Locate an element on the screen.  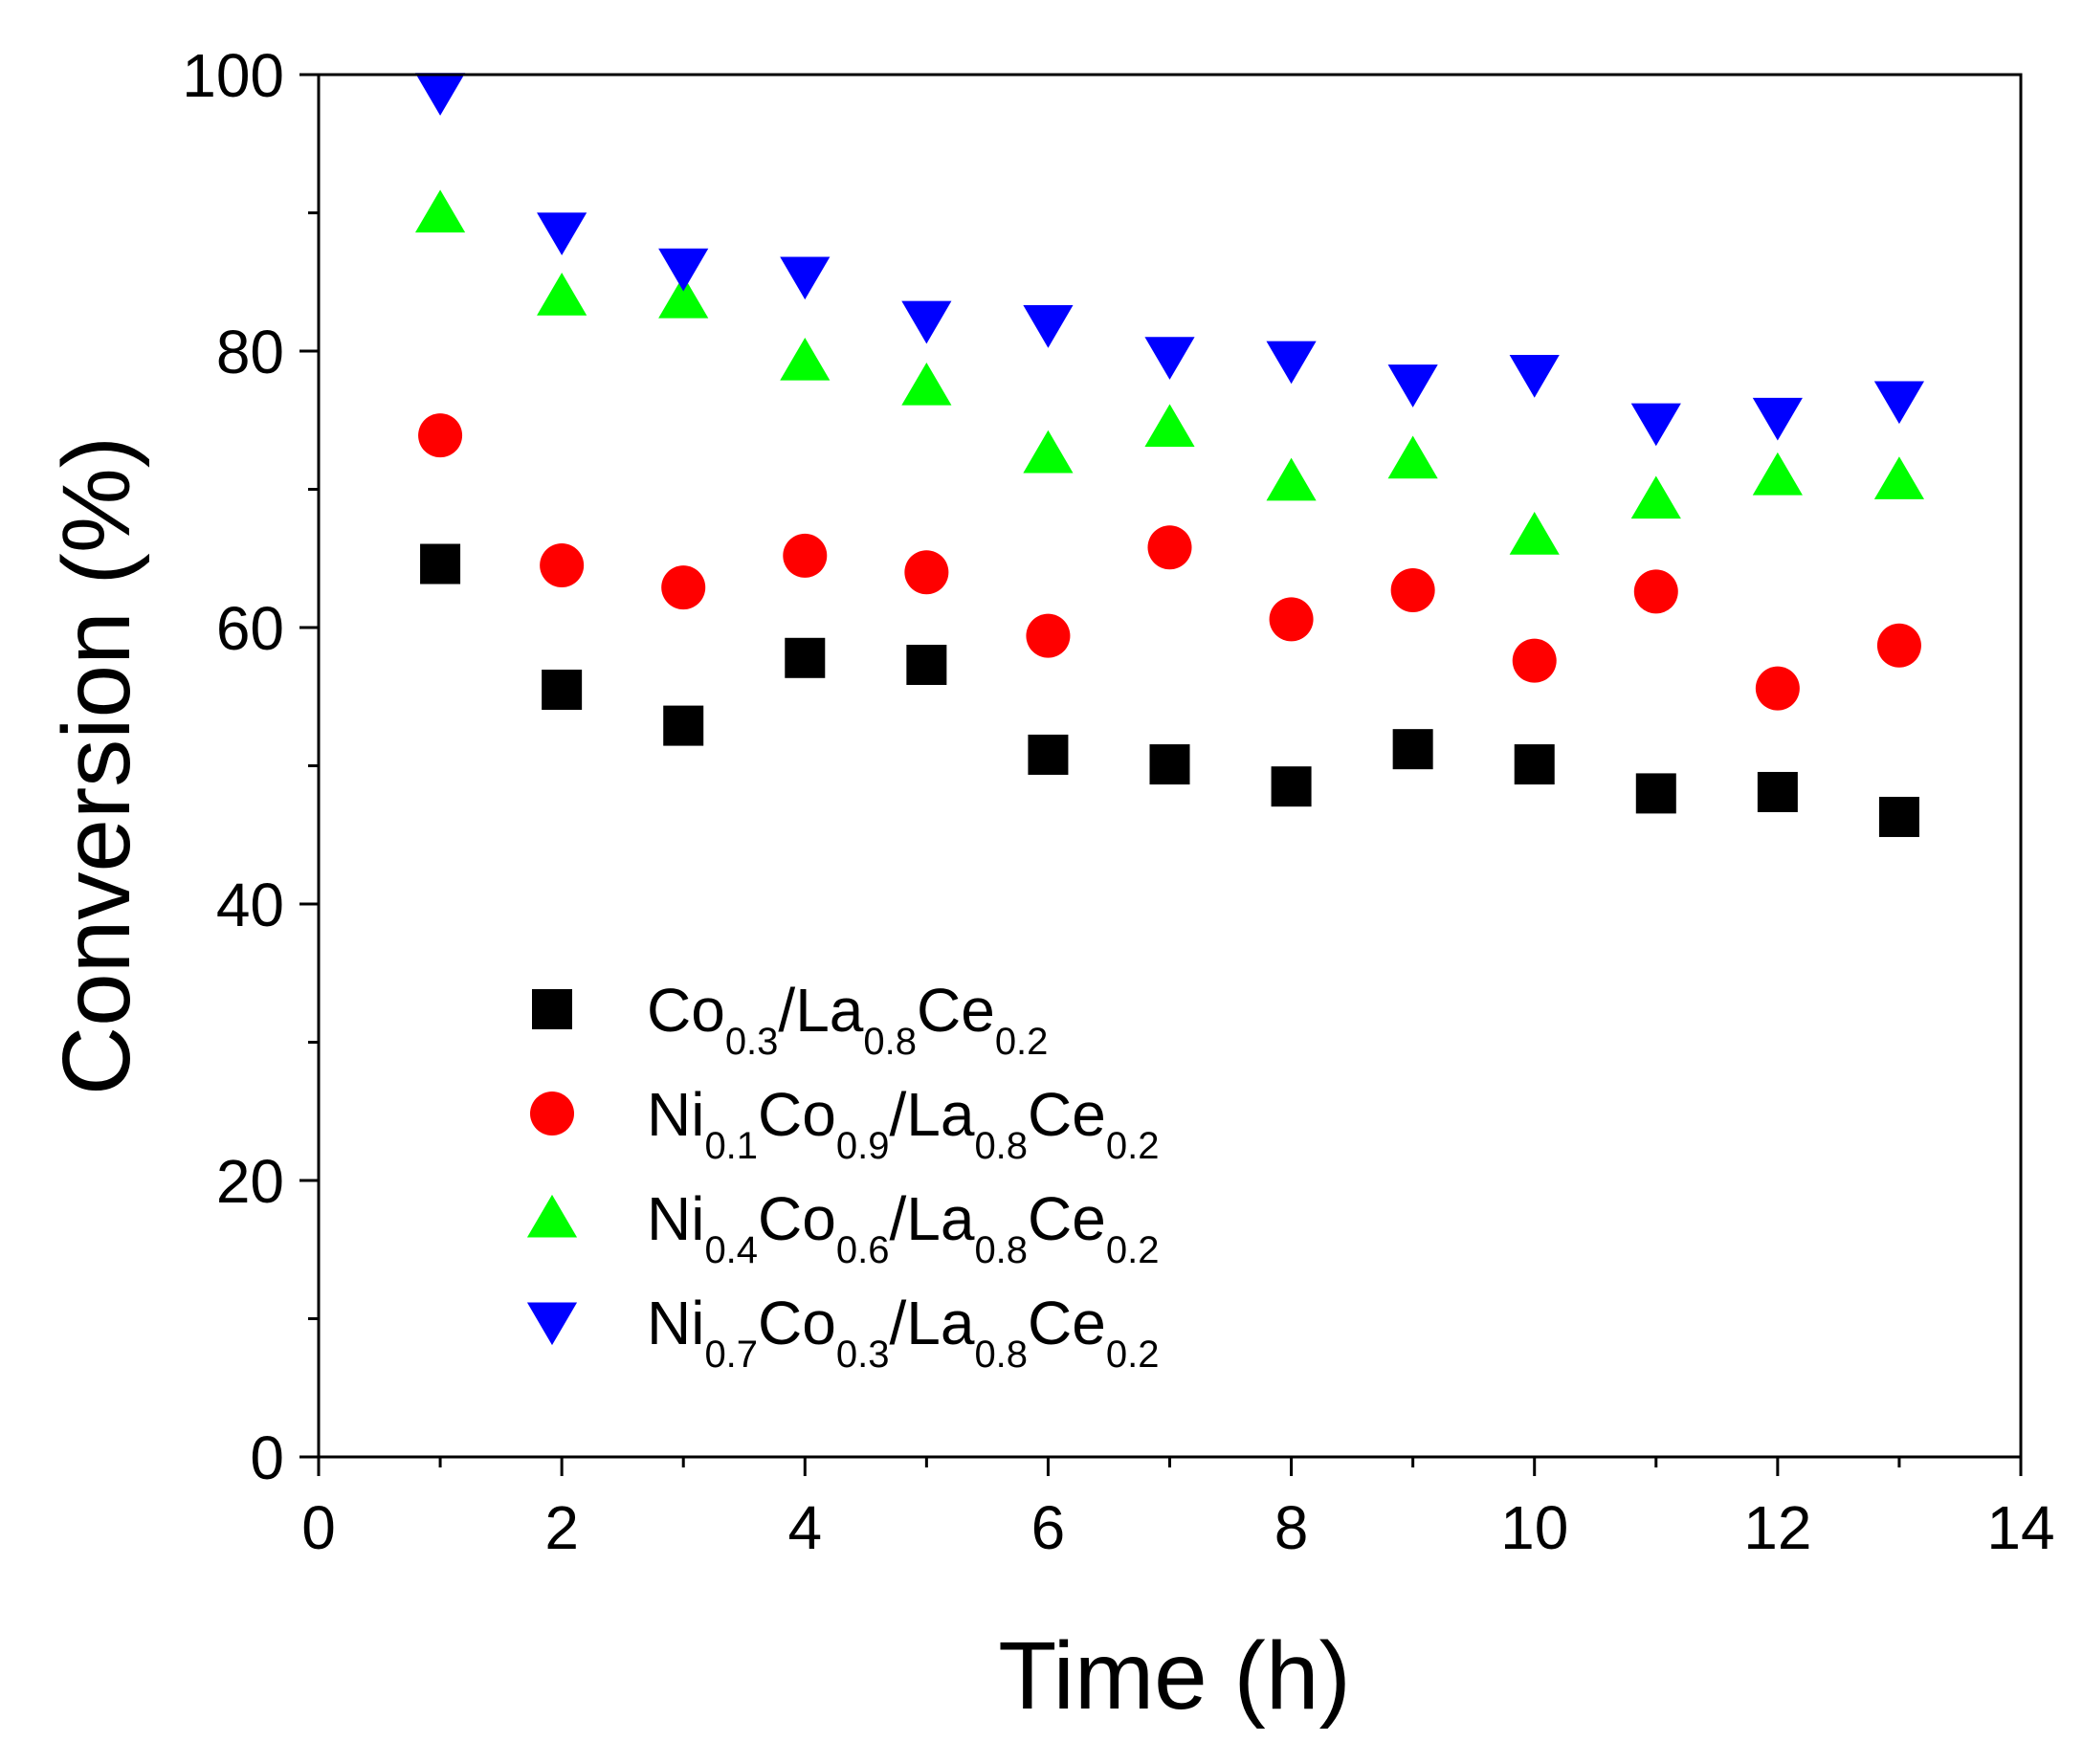
x-tick-label: 0 is located at coordinates (318, 1527).